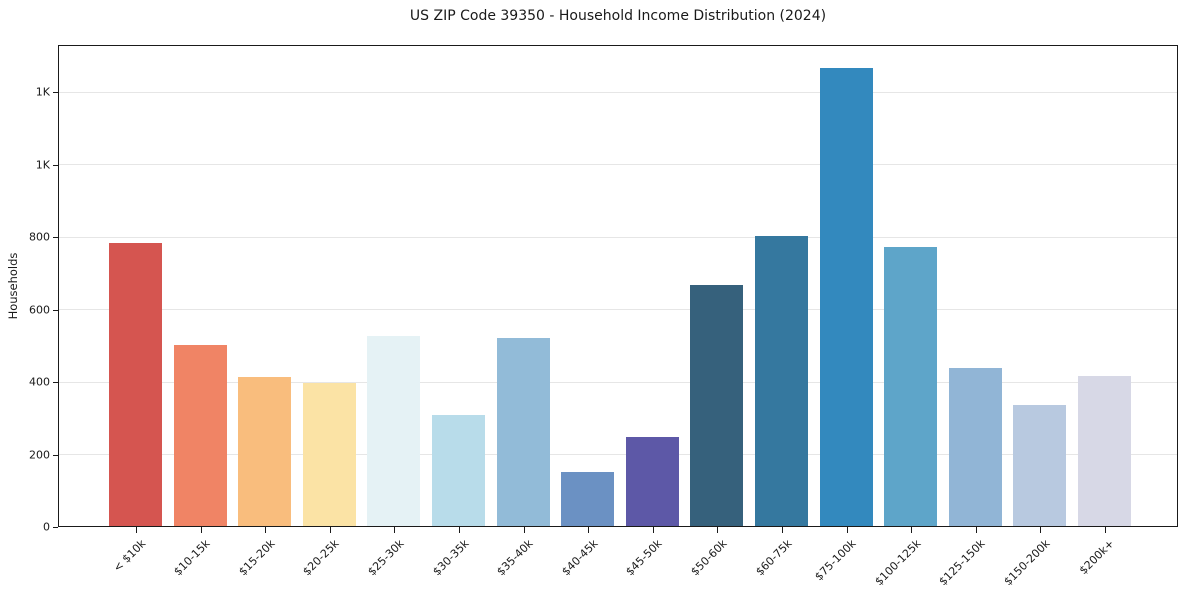 This screenshot has height=590, width=1189. Describe the element at coordinates (835, 560) in the screenshot. I see `x-tick-label-text: $75-100k` at that location.